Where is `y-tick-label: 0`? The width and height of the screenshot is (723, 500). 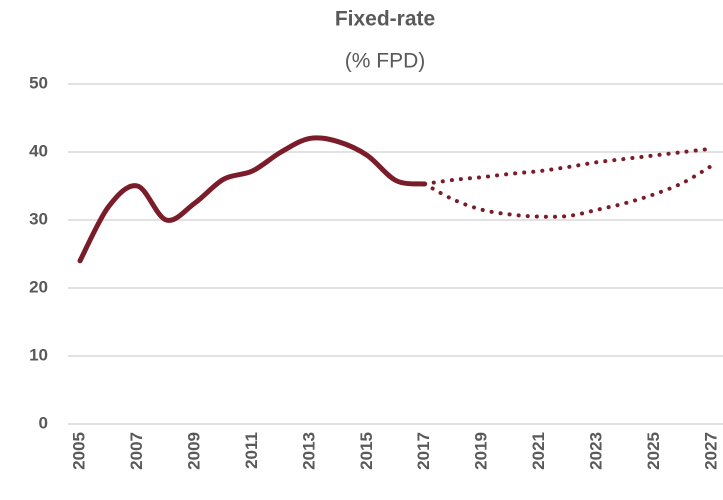 y-tick-label: 0 is located at coordinates (43, 422).